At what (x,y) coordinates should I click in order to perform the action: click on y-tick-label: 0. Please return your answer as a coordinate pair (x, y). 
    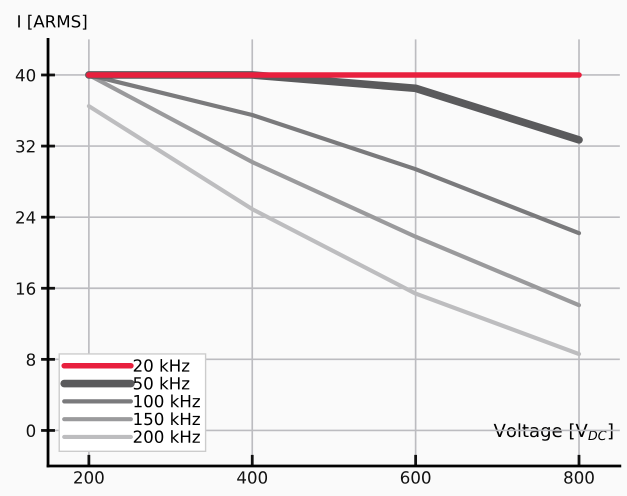
    Looking at the image, I should click on (31, 431).